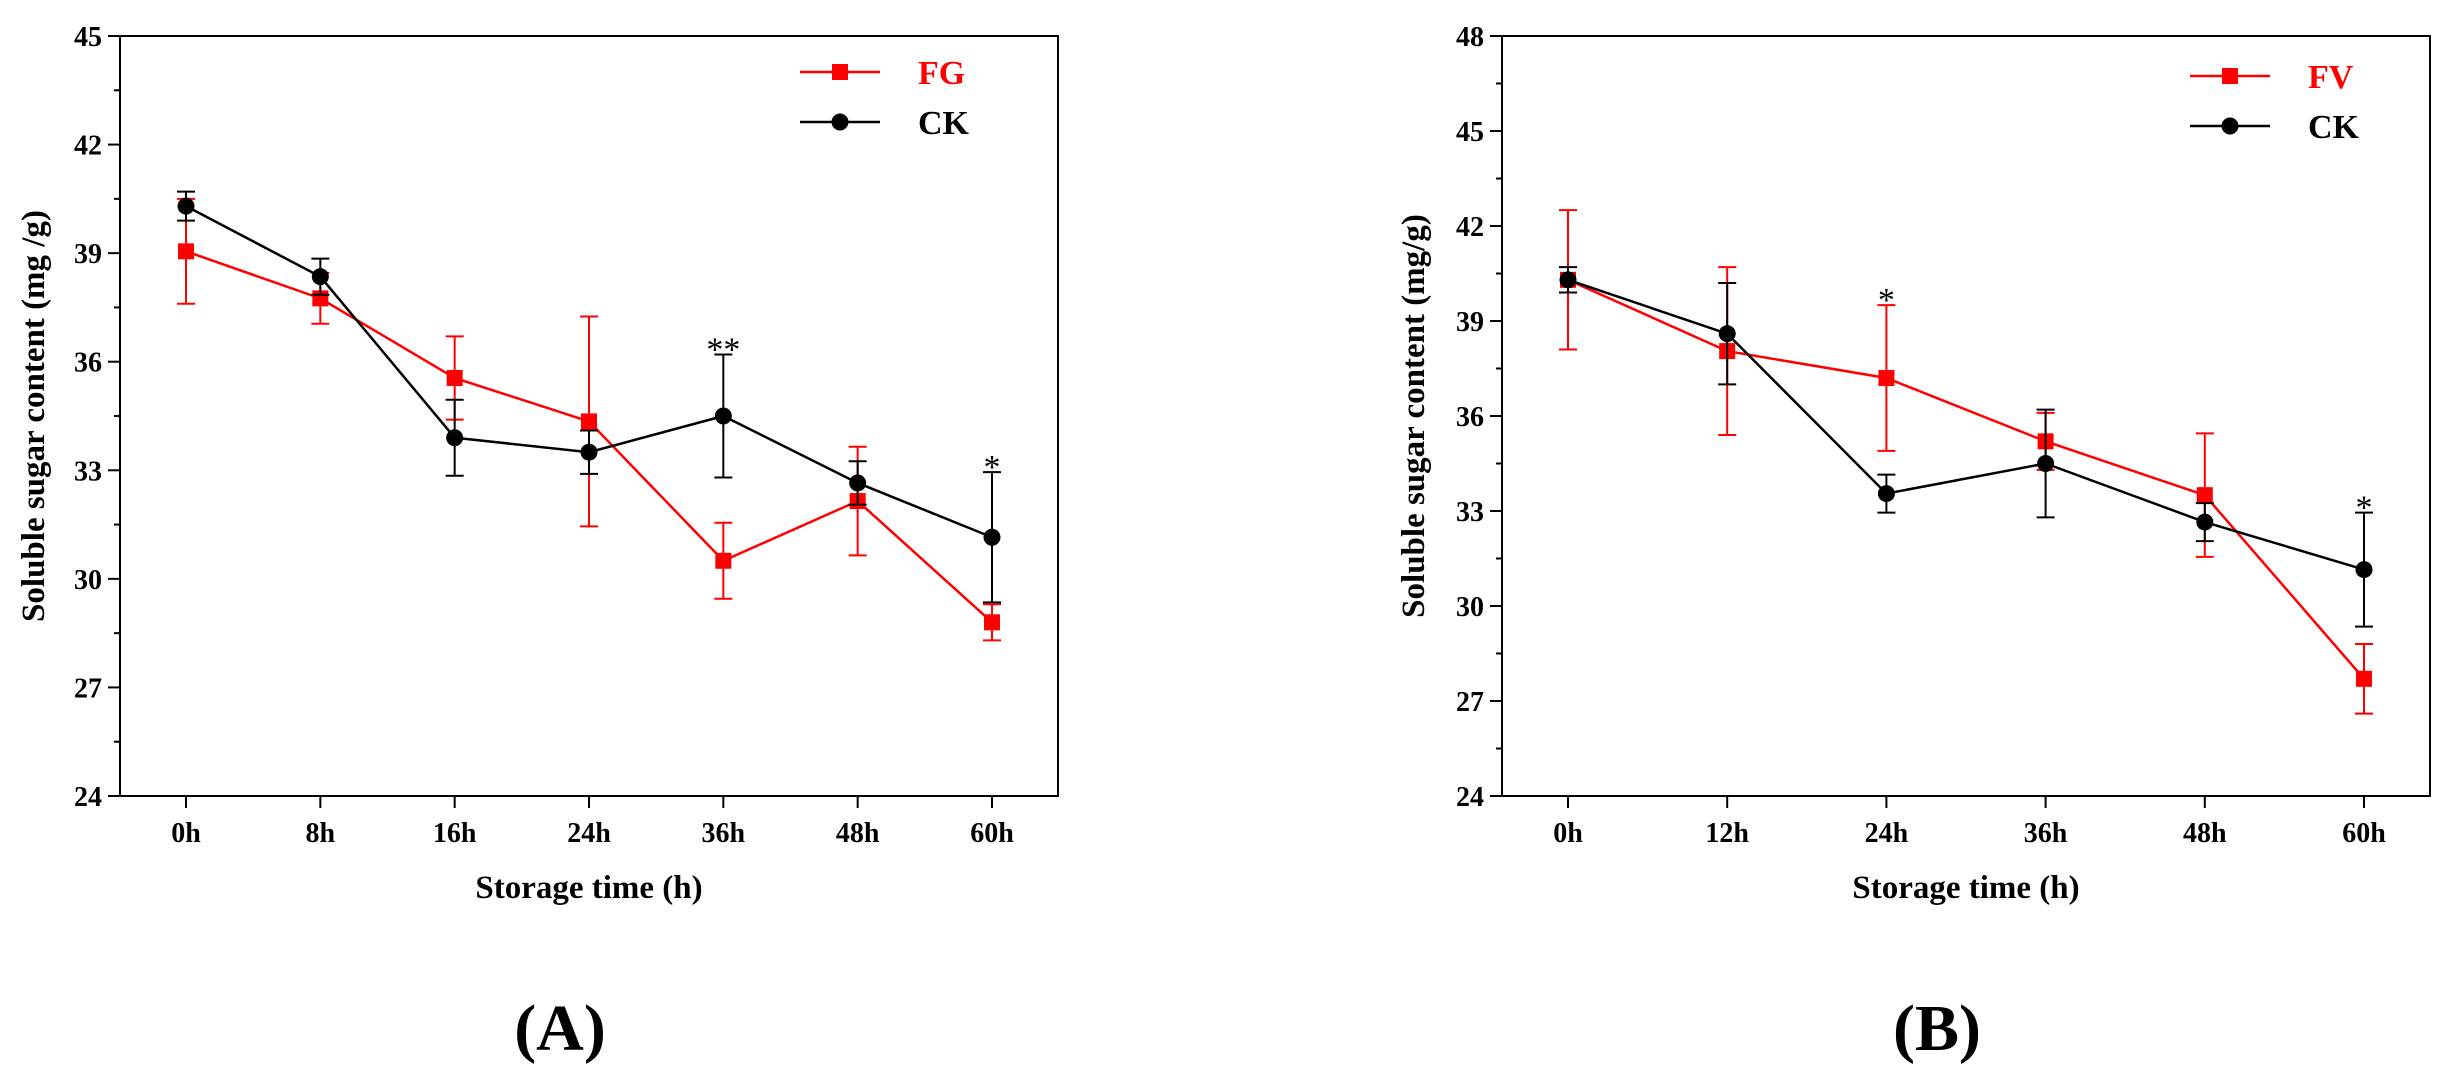 The image size is (2456, 1077). Describe the element at coordinates (34, 416) in the screenshot. I see `y-axis-title: Soluble sugar content (mg /g)` at that location.